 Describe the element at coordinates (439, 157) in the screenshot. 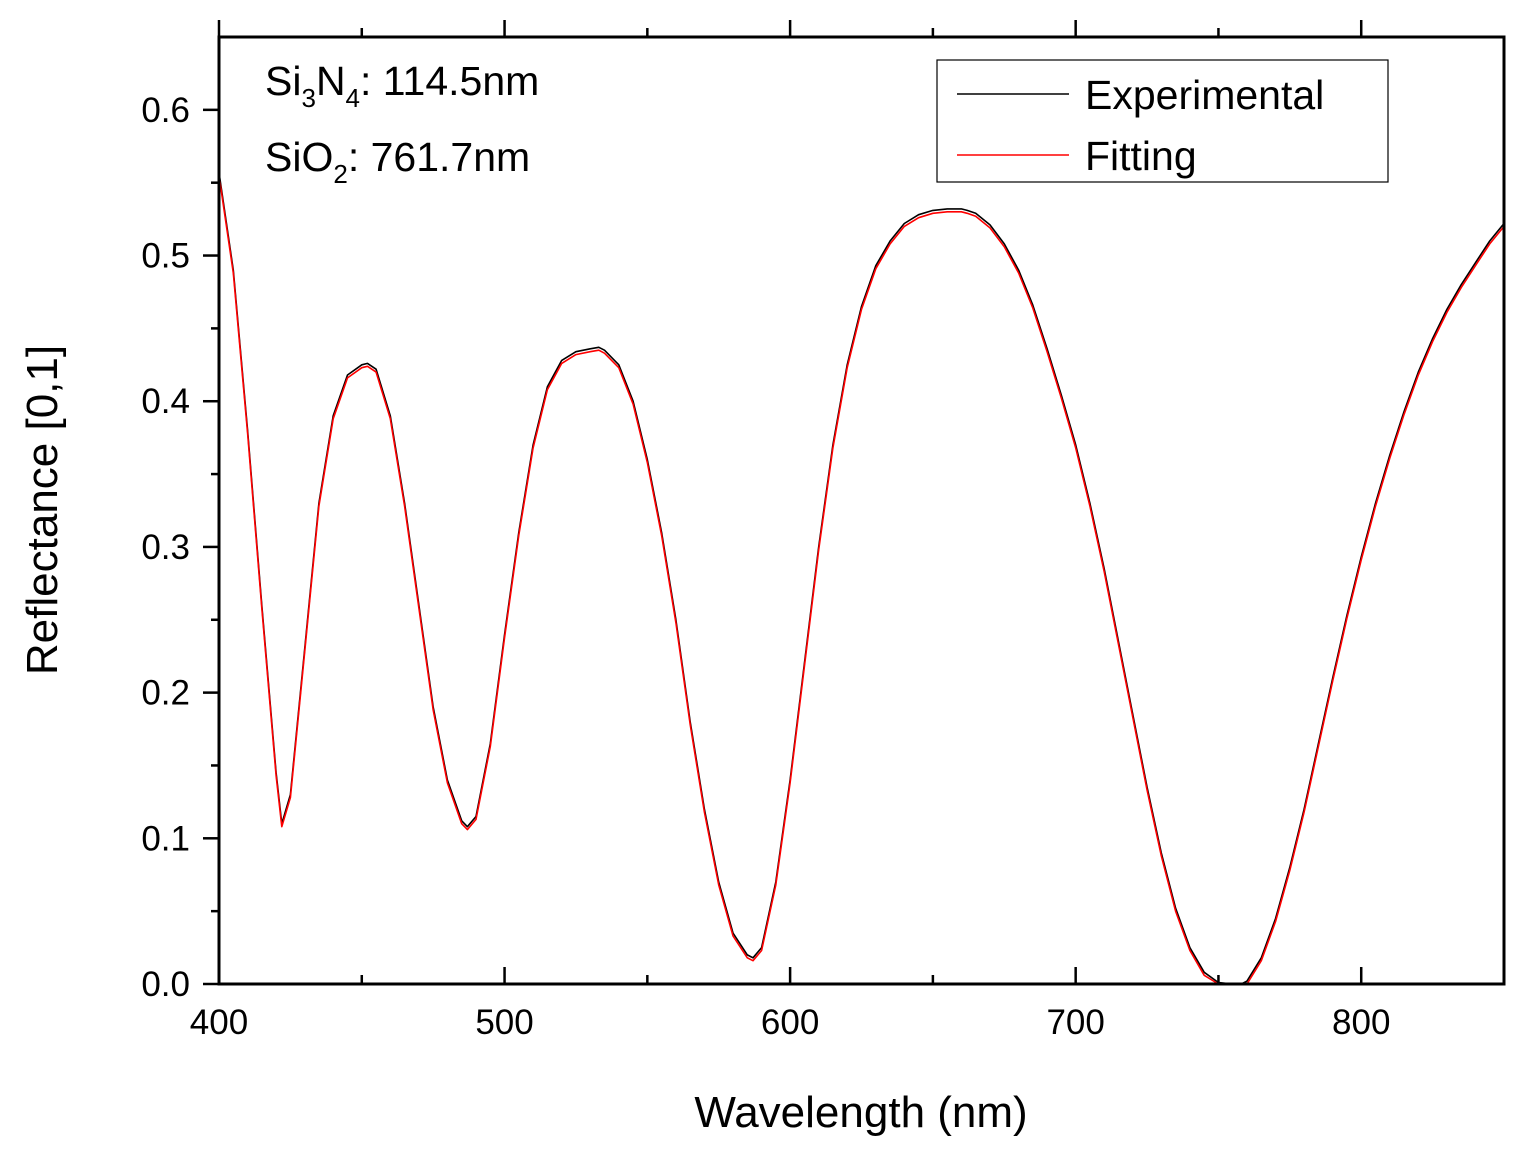

I see `annotation-sio2-value: : 761.7nm` at that location.